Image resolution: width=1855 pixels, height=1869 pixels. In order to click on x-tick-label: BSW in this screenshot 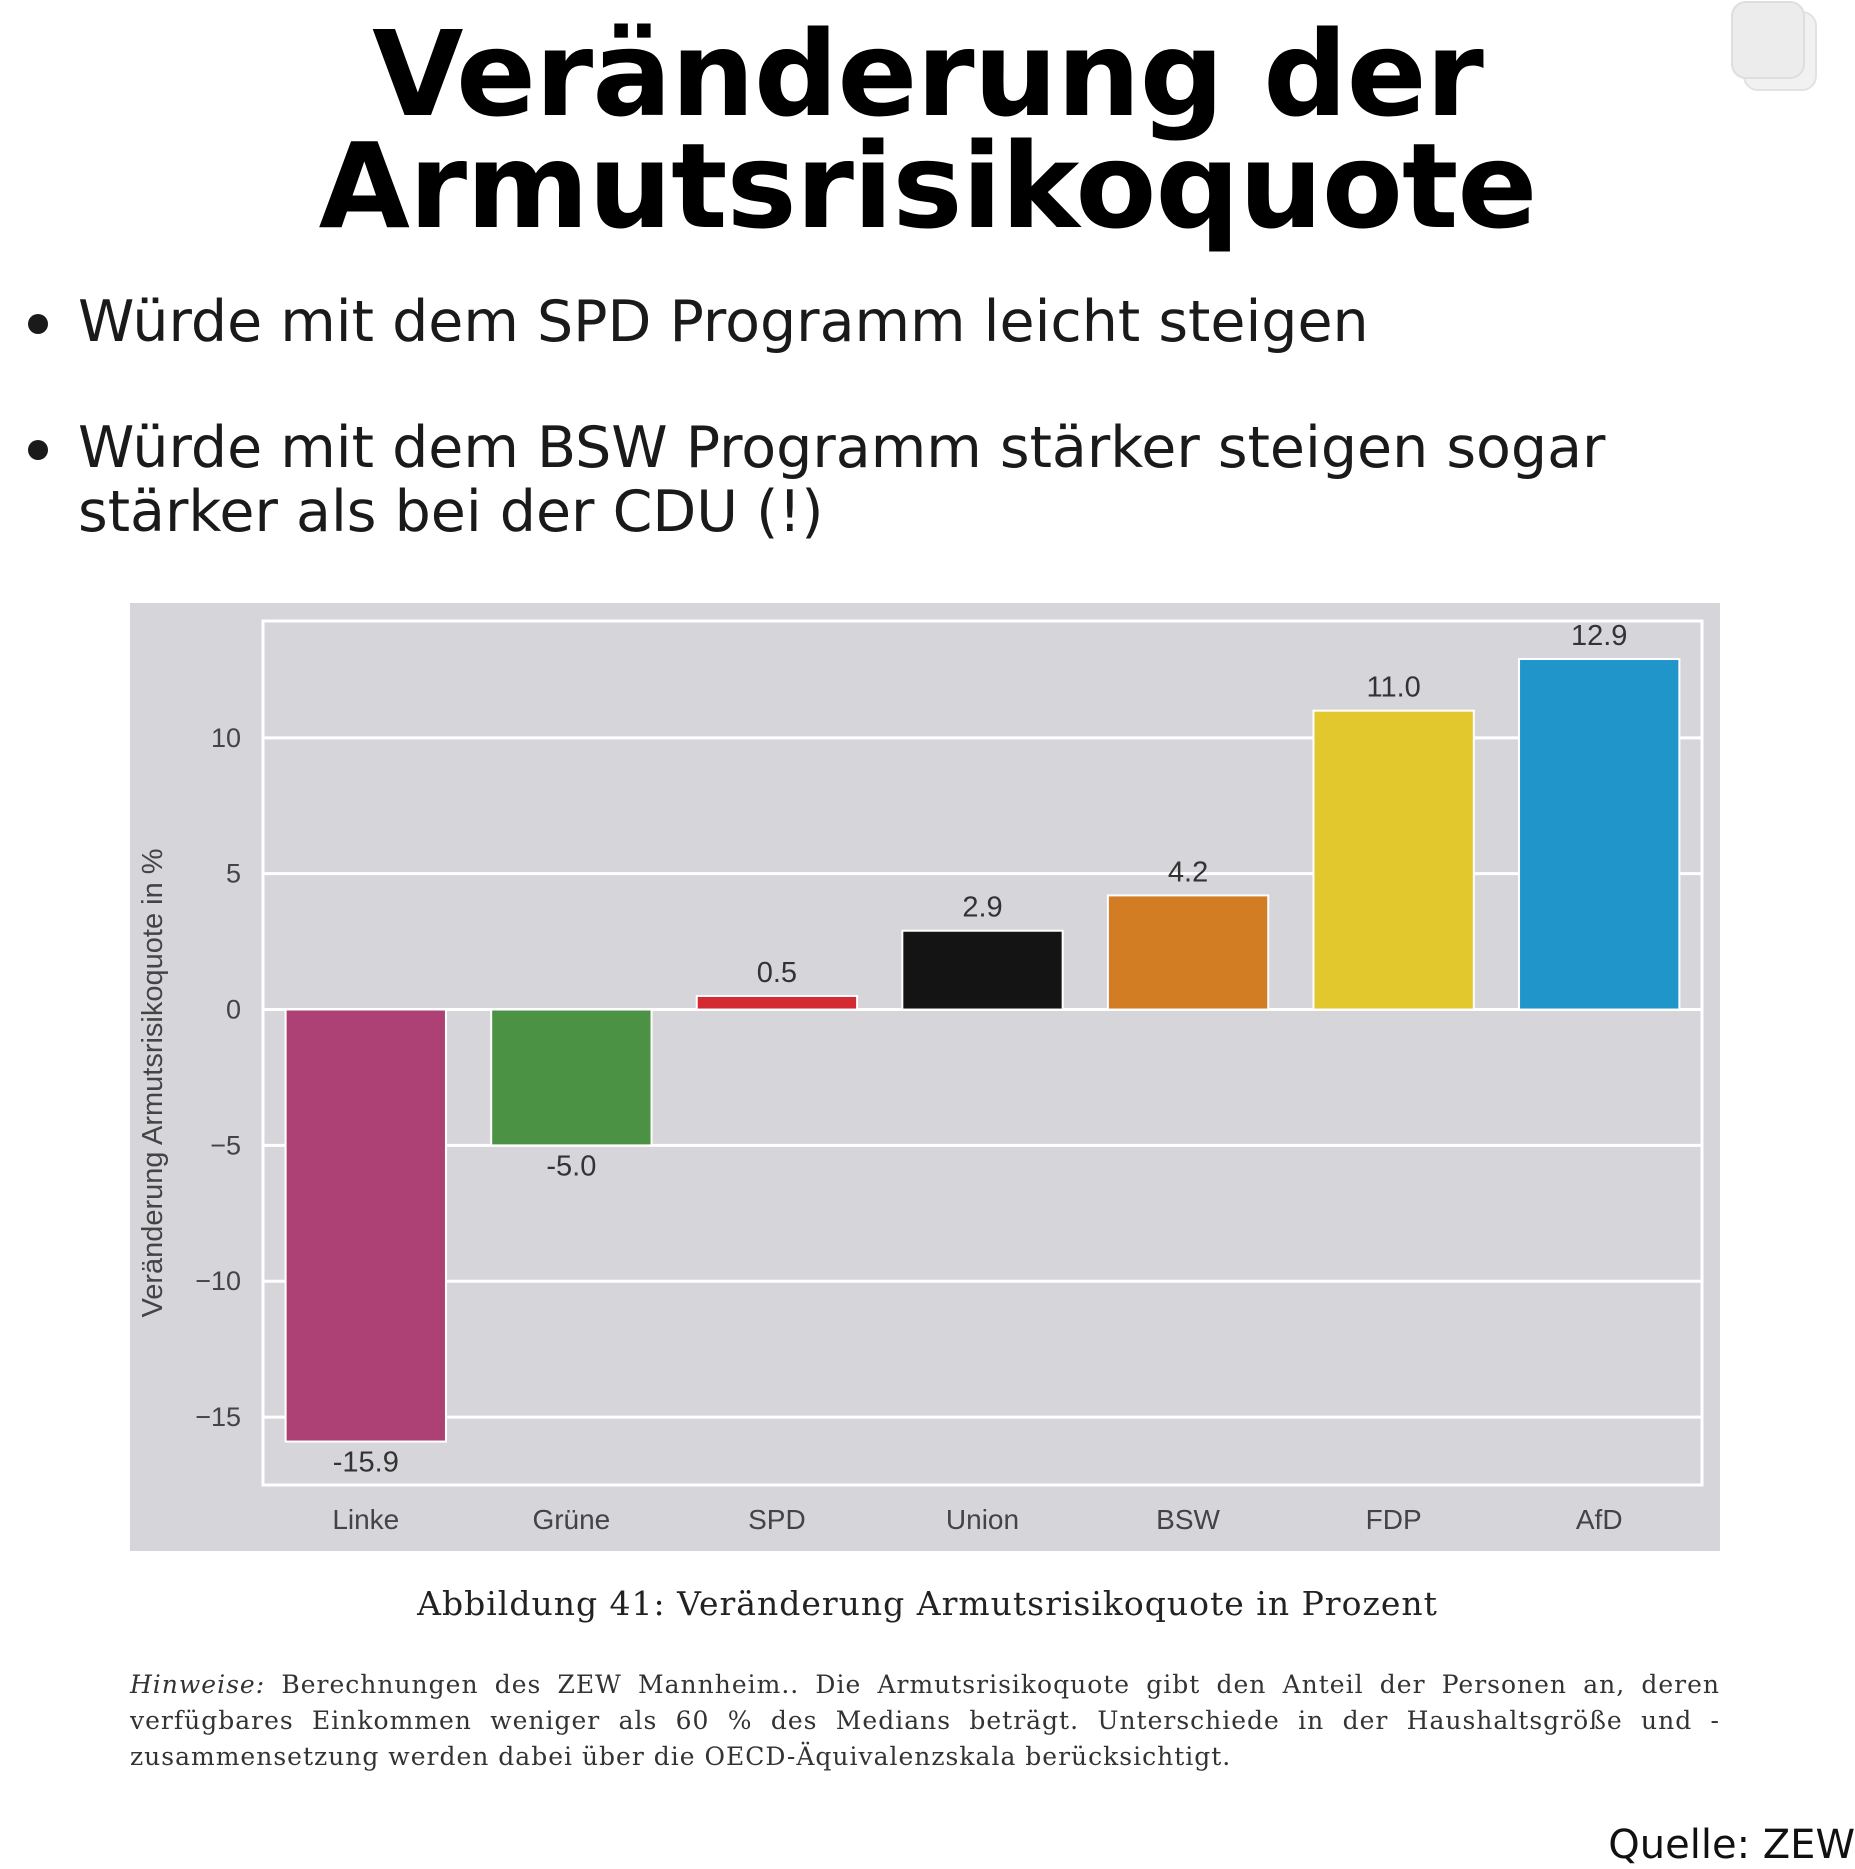, I will do `click(1188, 1519)`.